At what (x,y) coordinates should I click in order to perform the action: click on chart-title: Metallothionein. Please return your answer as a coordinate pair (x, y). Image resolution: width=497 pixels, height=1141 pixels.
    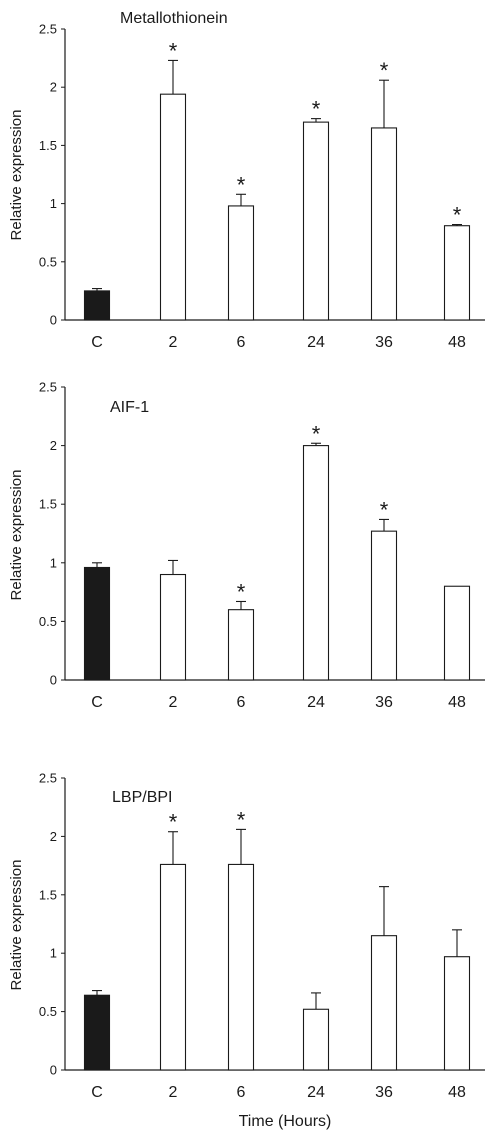
    Looking at the image, I should click on (174, 18).